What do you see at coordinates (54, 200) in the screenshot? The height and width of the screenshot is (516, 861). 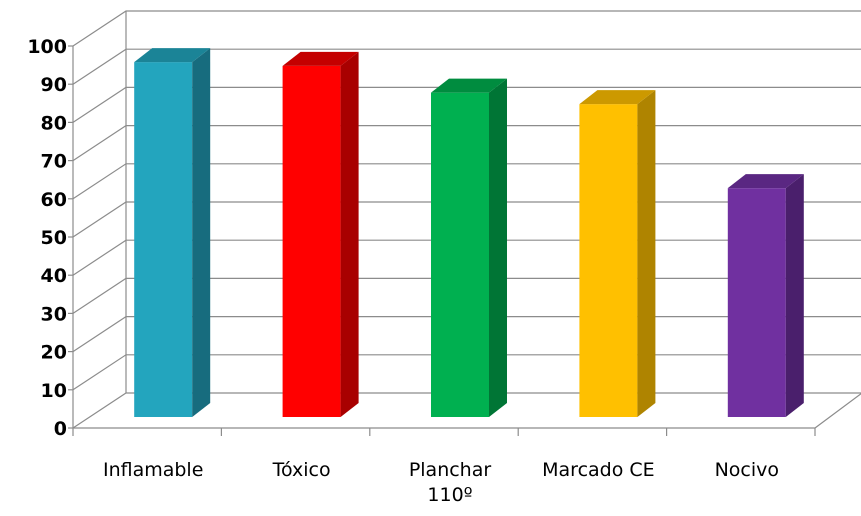 I see `y-tick-label-60: 60` at bounding box center [54, 200].